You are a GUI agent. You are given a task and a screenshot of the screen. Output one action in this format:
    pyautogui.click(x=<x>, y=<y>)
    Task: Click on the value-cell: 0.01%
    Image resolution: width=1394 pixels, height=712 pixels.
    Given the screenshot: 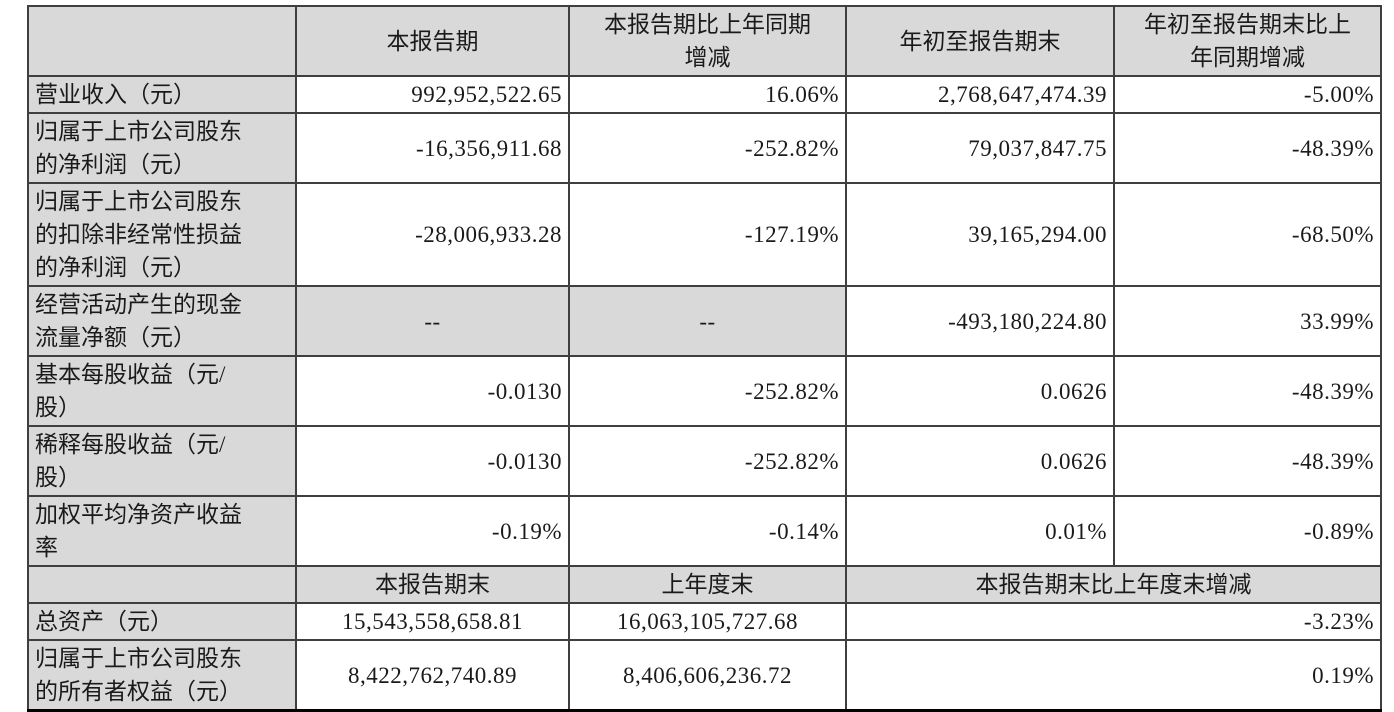 What is the action you would take?
    pyautogui.click(x=980, y=531)
    